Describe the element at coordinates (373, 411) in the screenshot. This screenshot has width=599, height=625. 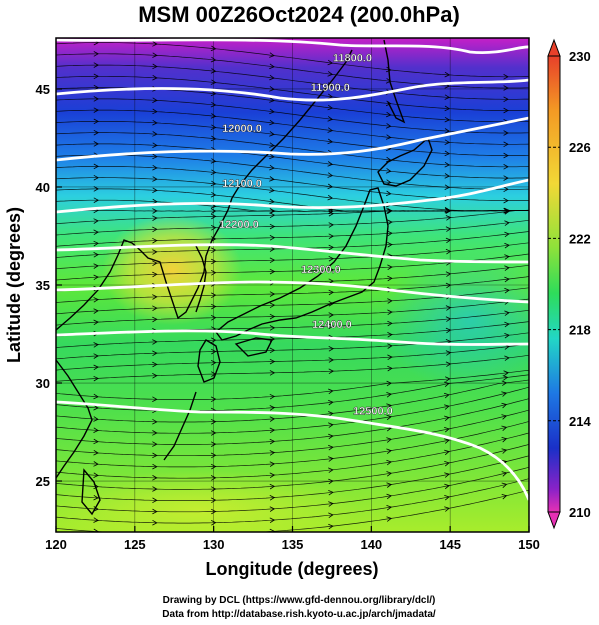
I see `contour-label-12500.0: 12500.0` at that location.